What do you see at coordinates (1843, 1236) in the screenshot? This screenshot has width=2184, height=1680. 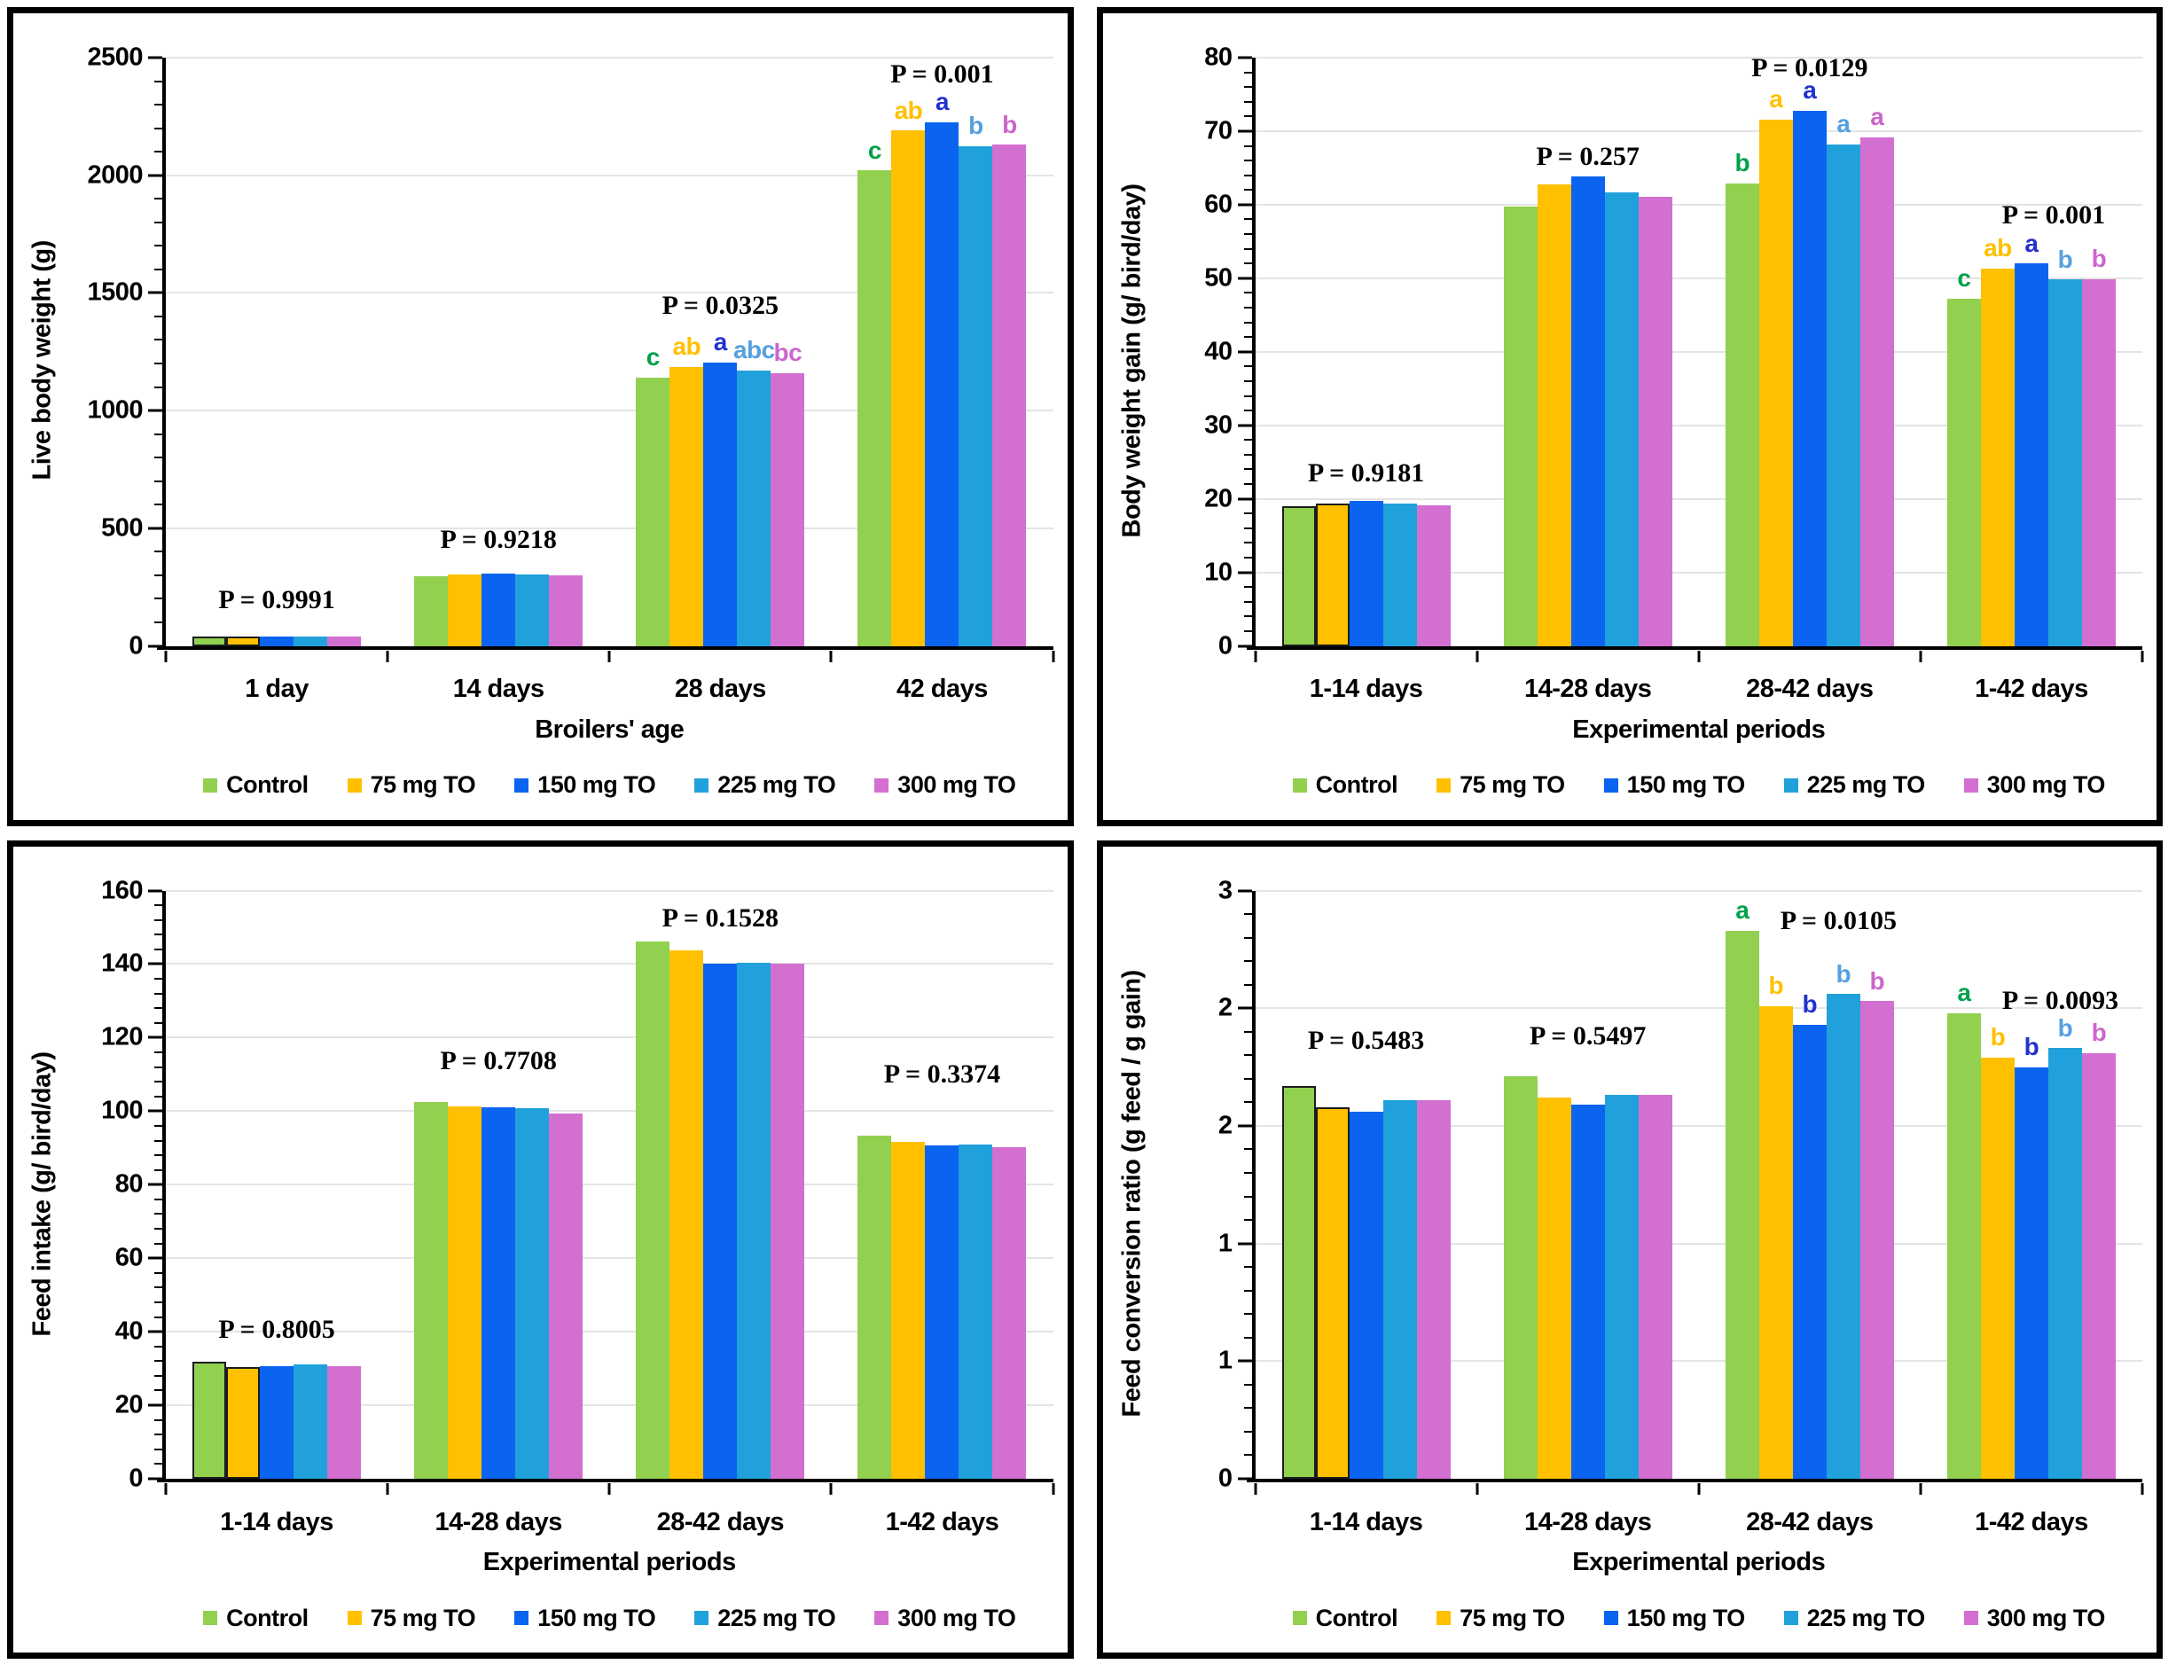 I see `bar-225-mg-to-28-42-days` at bounding box center [1843, 1236].